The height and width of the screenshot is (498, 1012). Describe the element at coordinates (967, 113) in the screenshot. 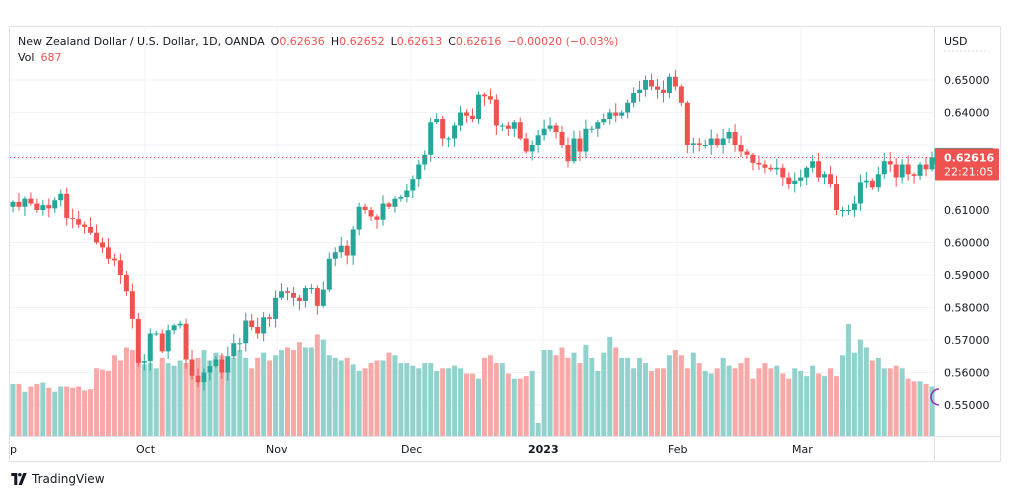

I see `price-tick-label: 0.64000` at that location.